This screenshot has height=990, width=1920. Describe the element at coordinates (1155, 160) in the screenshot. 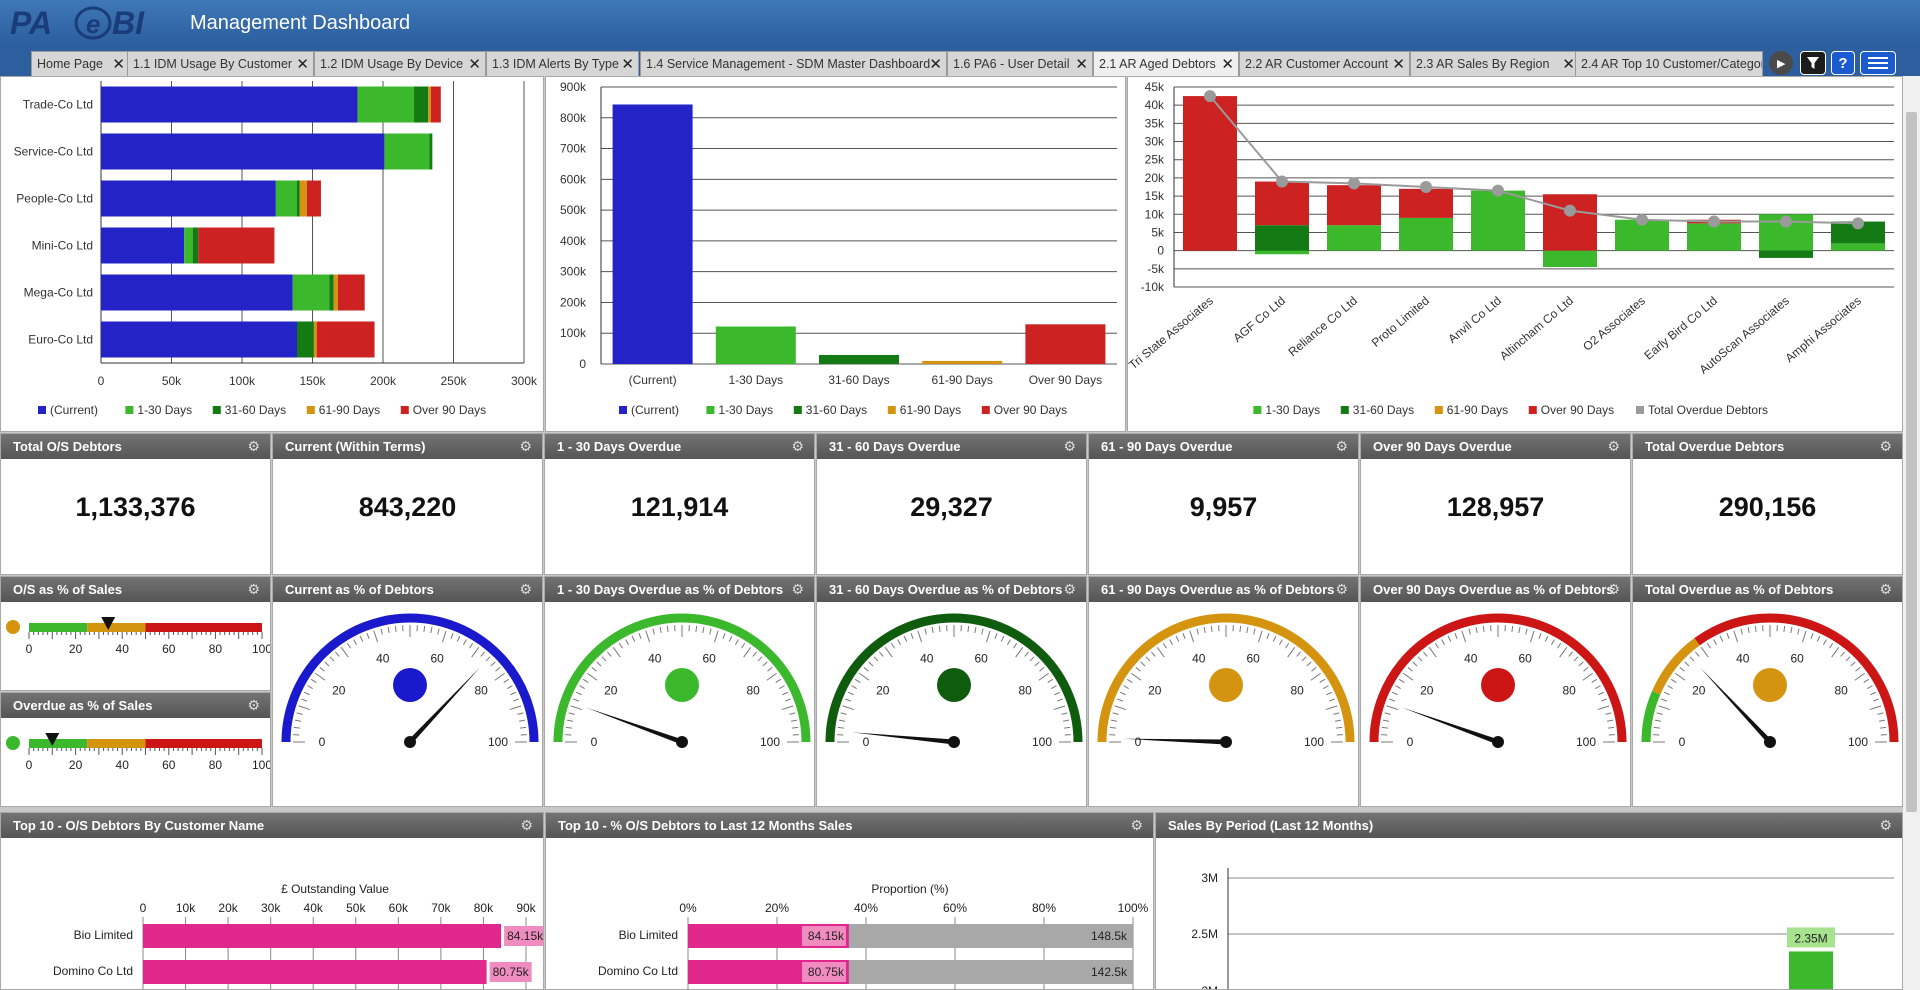

I see `y-tick-label: 25k` at that location.